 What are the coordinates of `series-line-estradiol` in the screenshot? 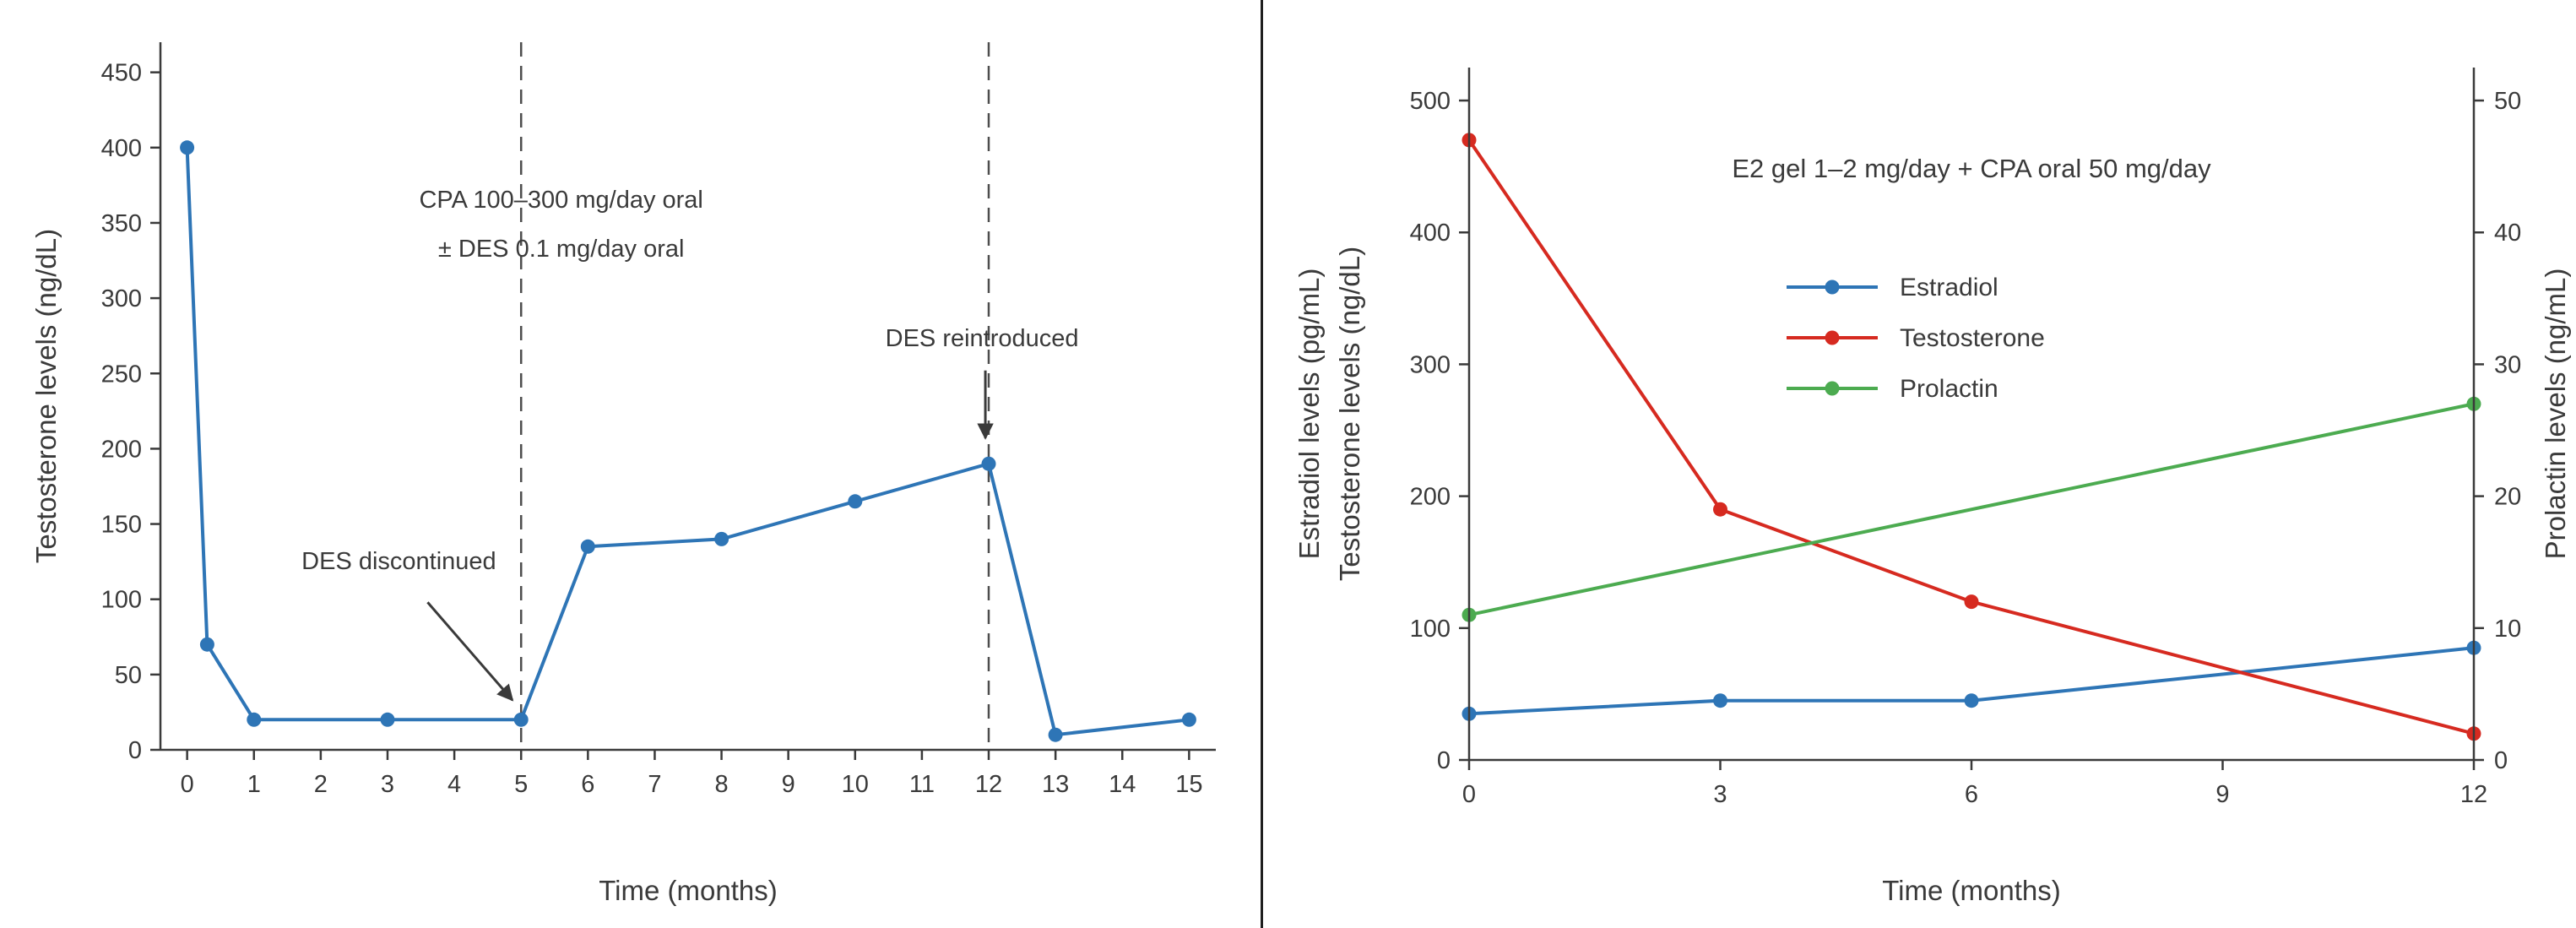 It's located at (1972, 681).